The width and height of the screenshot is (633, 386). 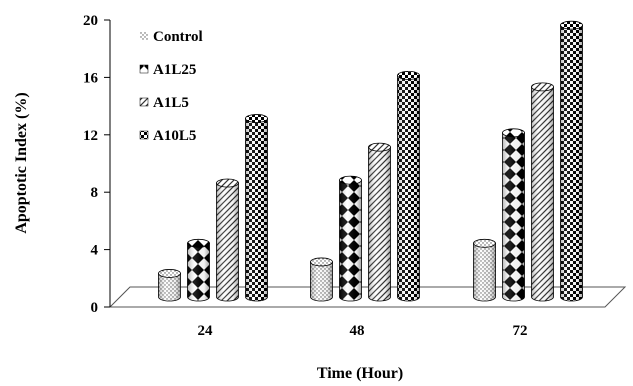 I want to click on y-tick-label: 0, so click(x=95, y=308).